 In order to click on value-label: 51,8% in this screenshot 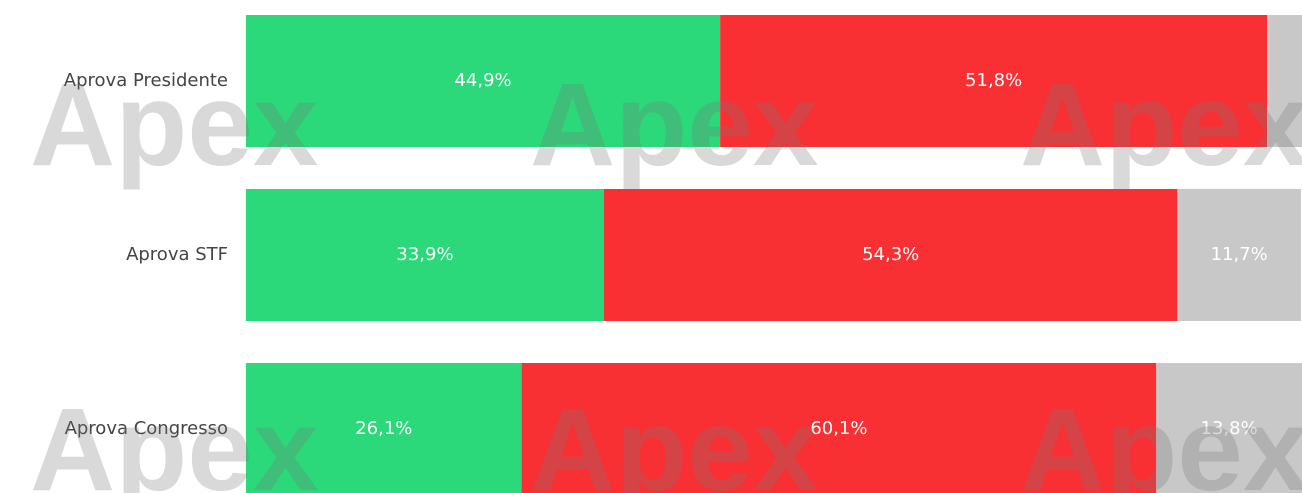, I will do `click(993, 80)`.